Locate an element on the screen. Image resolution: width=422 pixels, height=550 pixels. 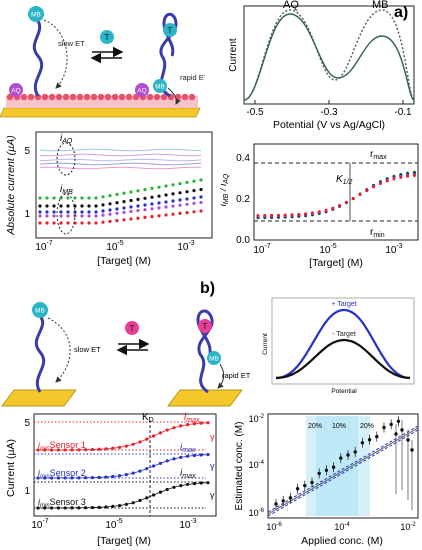
slow-et-label: slow ET is located at coordinates (71, 43).